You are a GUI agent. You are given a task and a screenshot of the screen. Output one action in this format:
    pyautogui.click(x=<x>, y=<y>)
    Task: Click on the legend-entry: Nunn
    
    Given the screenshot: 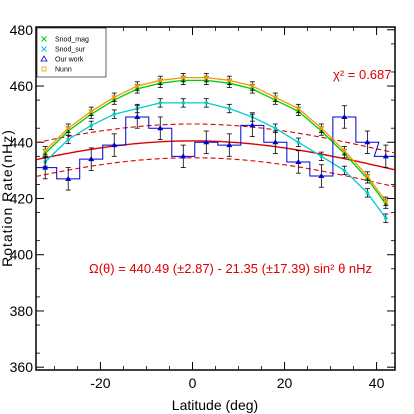 What is the action you would take?
    pyautogui.click(x=63, y=70)
    